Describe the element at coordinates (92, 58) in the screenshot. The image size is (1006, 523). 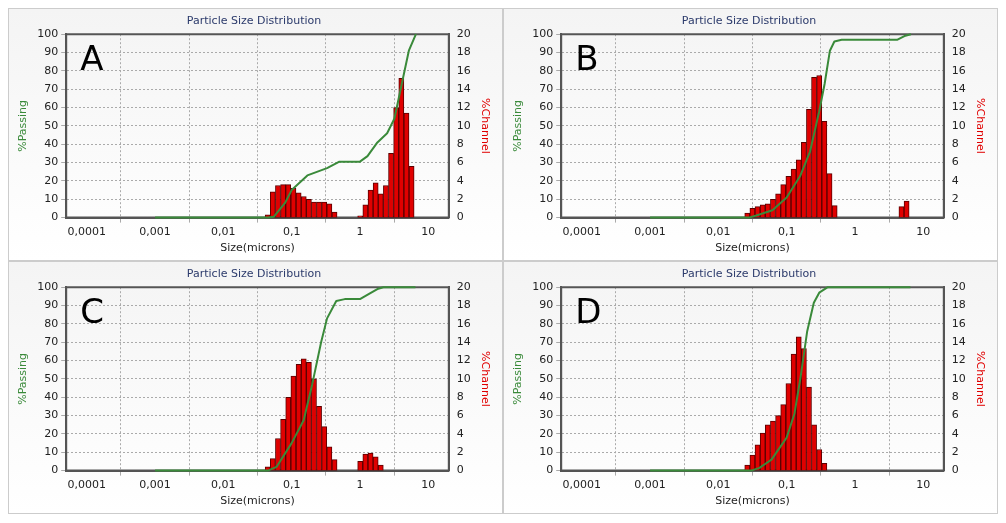
I see `annotation: A` at that location.